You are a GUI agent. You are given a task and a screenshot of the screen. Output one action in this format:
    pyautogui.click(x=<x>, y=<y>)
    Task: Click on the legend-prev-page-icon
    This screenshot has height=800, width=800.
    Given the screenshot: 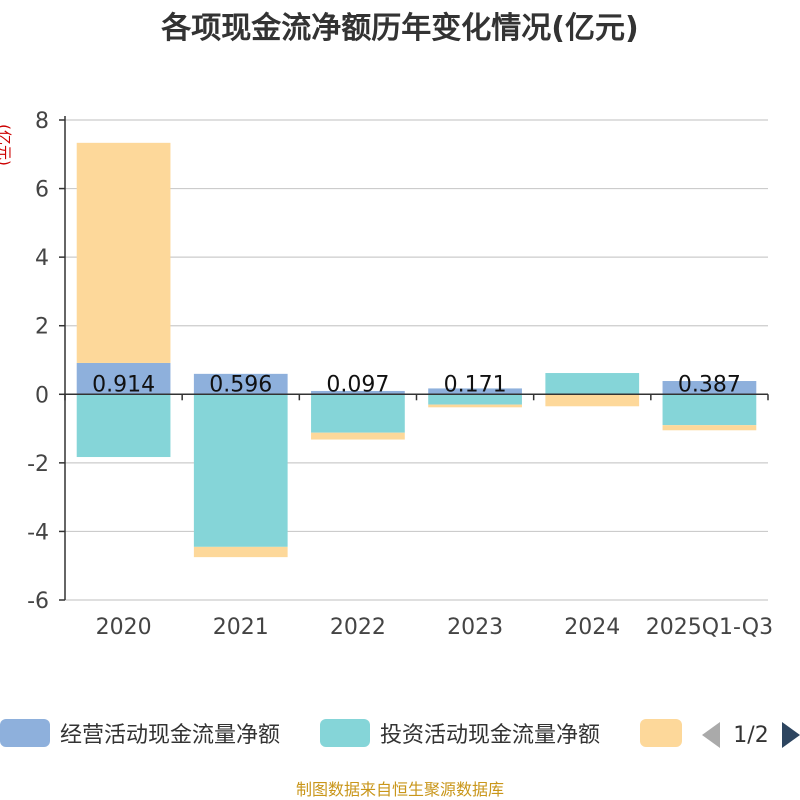 What is the action you would take?
    pyautogui.click(x=711, y=735)
    